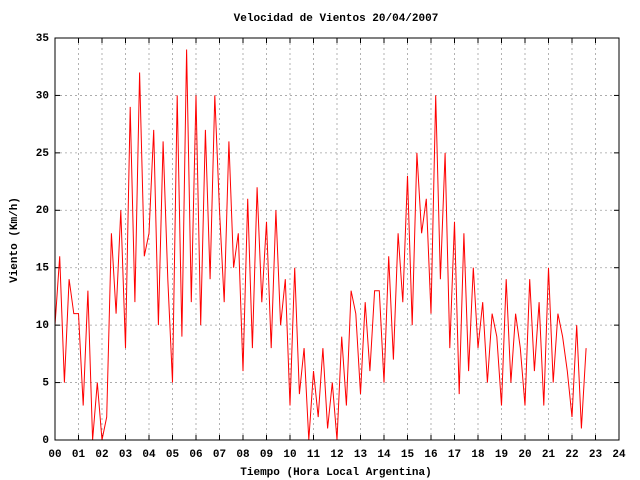 This screenshot has height=480, width=640. Describe the element at coordinates (408, 455) in the screenshot. I see `x-tick-label: 15` at that location.